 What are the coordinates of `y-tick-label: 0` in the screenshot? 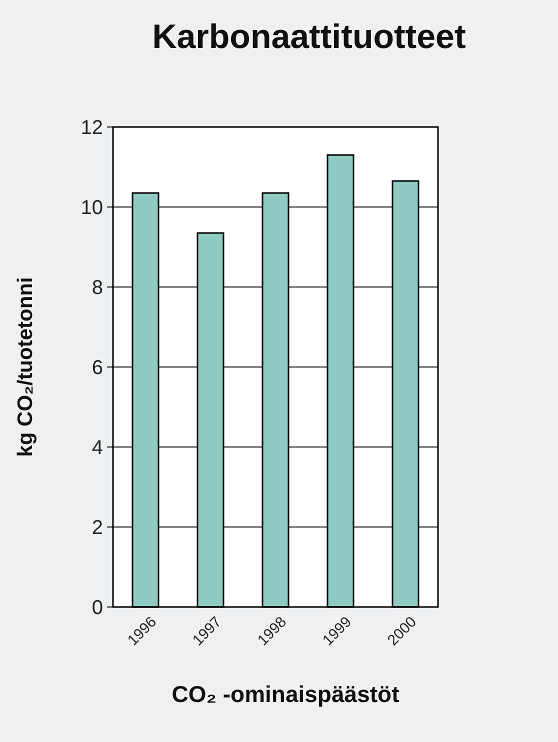 It's located at (97, 608).